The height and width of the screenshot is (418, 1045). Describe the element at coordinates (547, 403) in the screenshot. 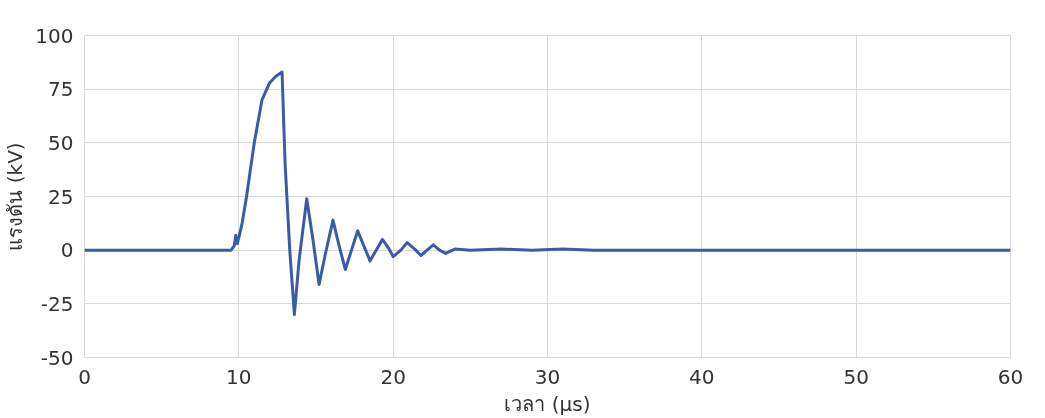

I see `x-axis-title: เวลา (μs)` at that location.